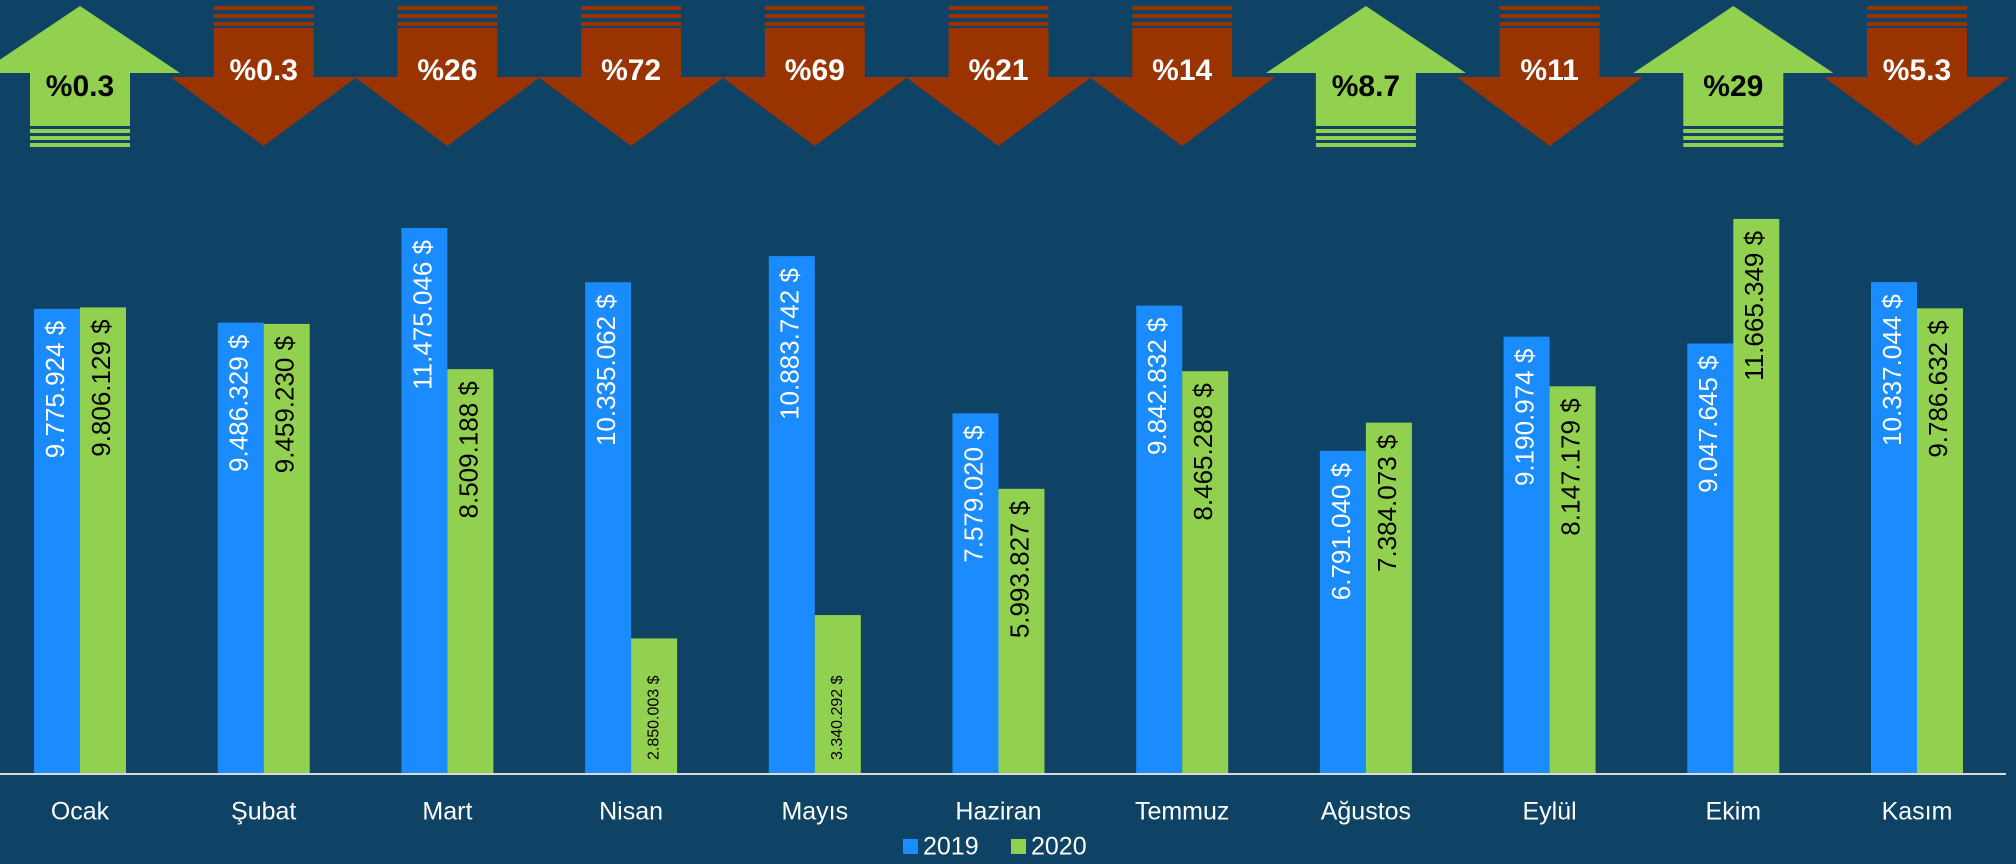  I want to click on x-tick-label: Nisan, so click(631, 812).